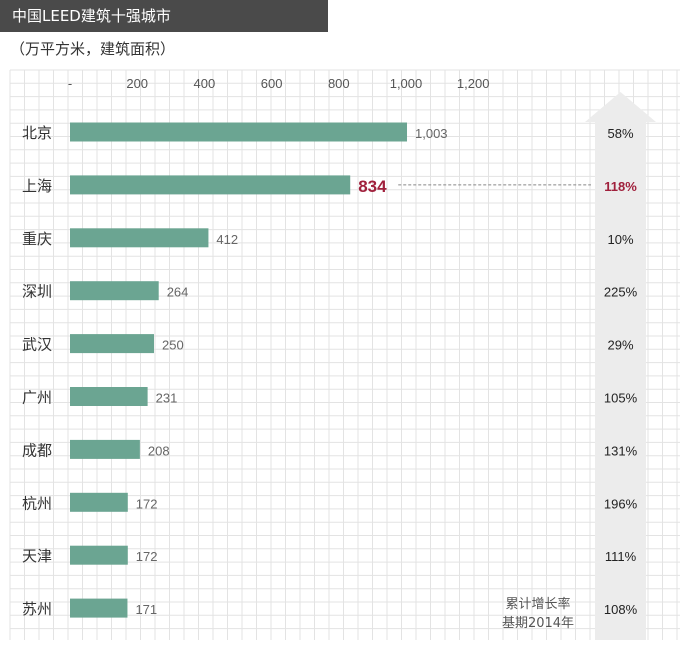  What do you see at coordinates (621, 398) in the screenshot?
I see `growth-label: 105%` at bounding box center [621, 398].